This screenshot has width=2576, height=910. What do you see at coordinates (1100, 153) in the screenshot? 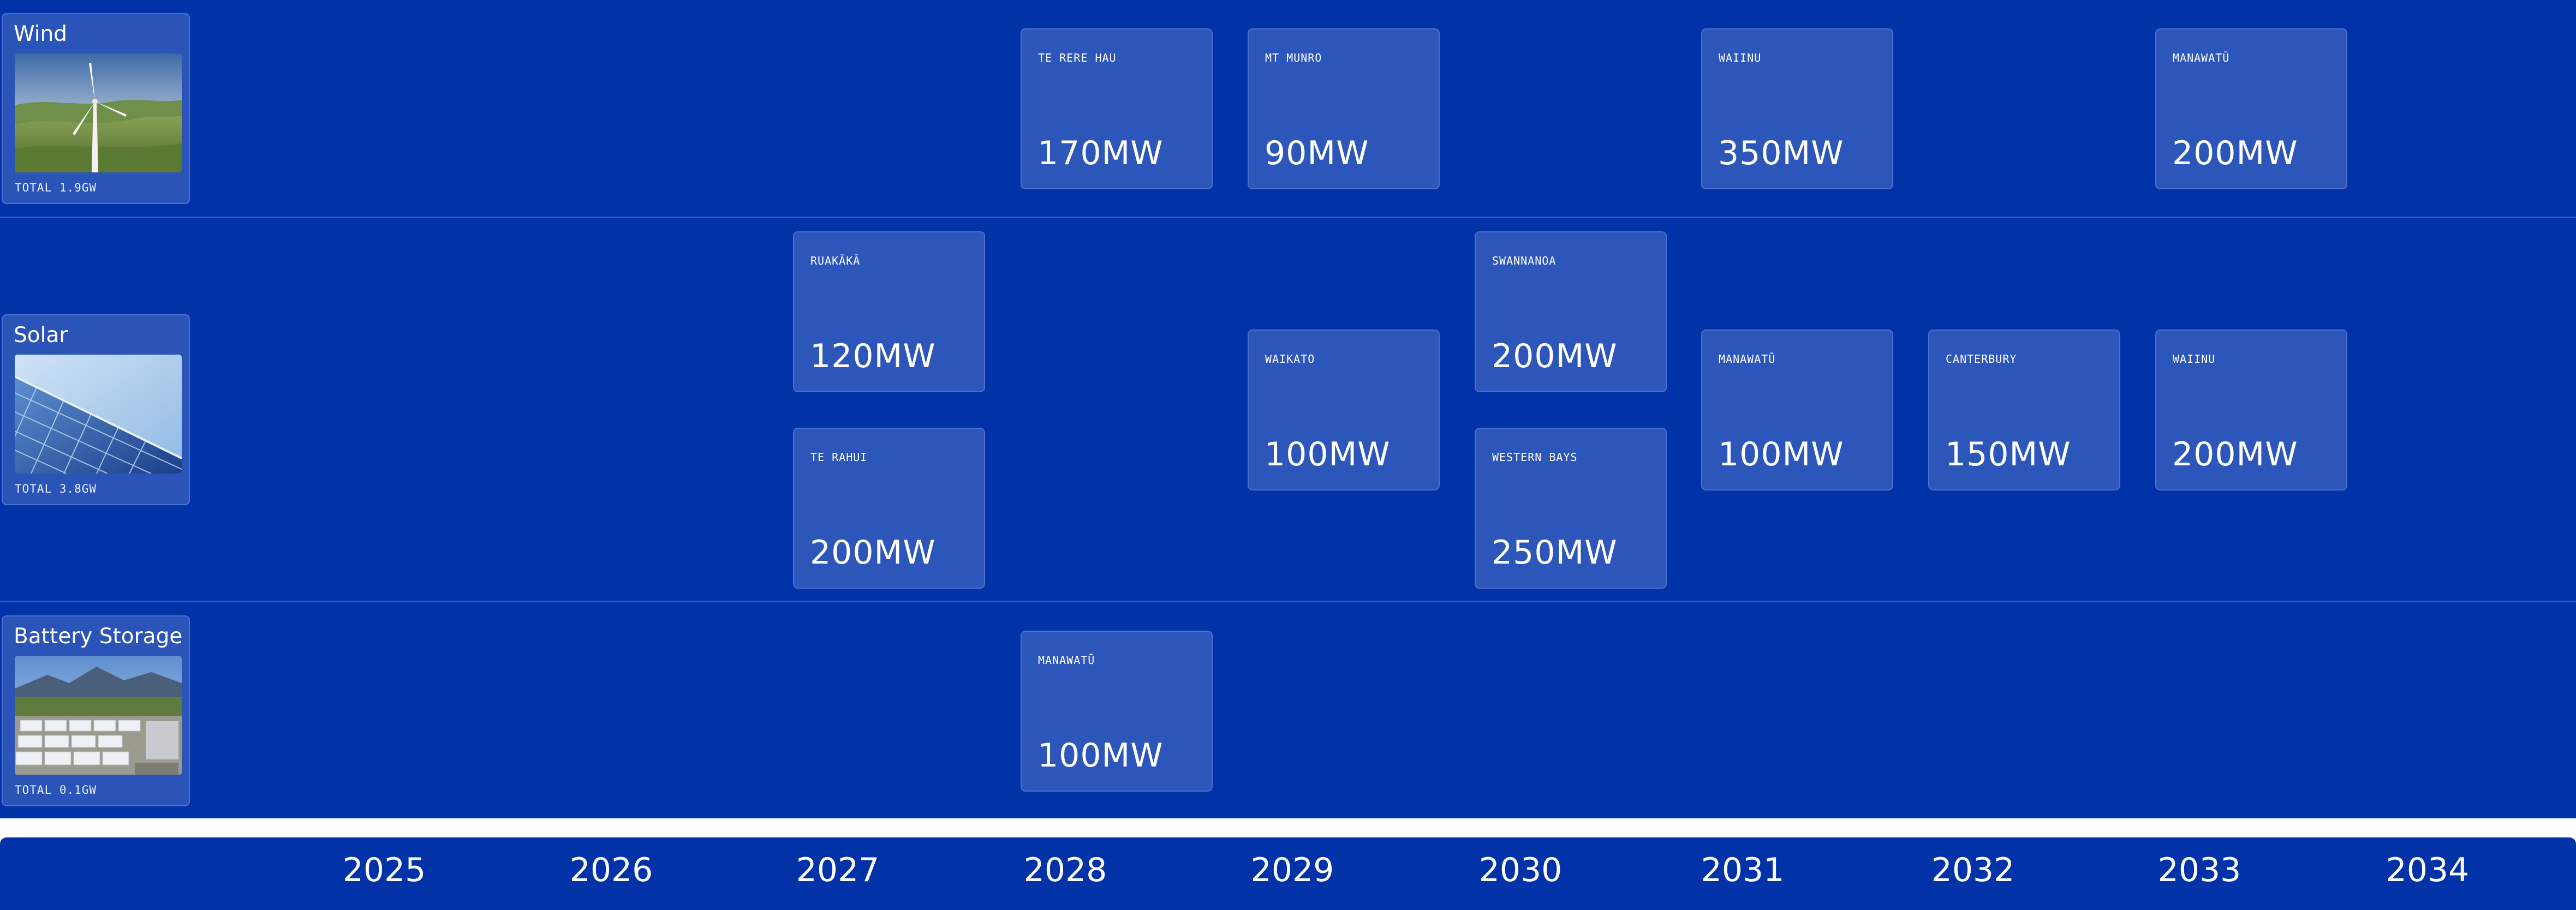
I see `project-capacity: 170MW` at bounding box center [1100, 153].